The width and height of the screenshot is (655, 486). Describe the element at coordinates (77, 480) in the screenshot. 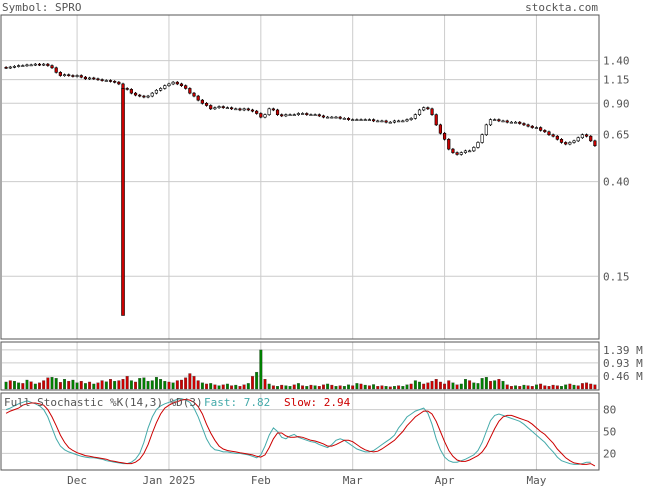

I see `x-tick-label: Dec` at that location.